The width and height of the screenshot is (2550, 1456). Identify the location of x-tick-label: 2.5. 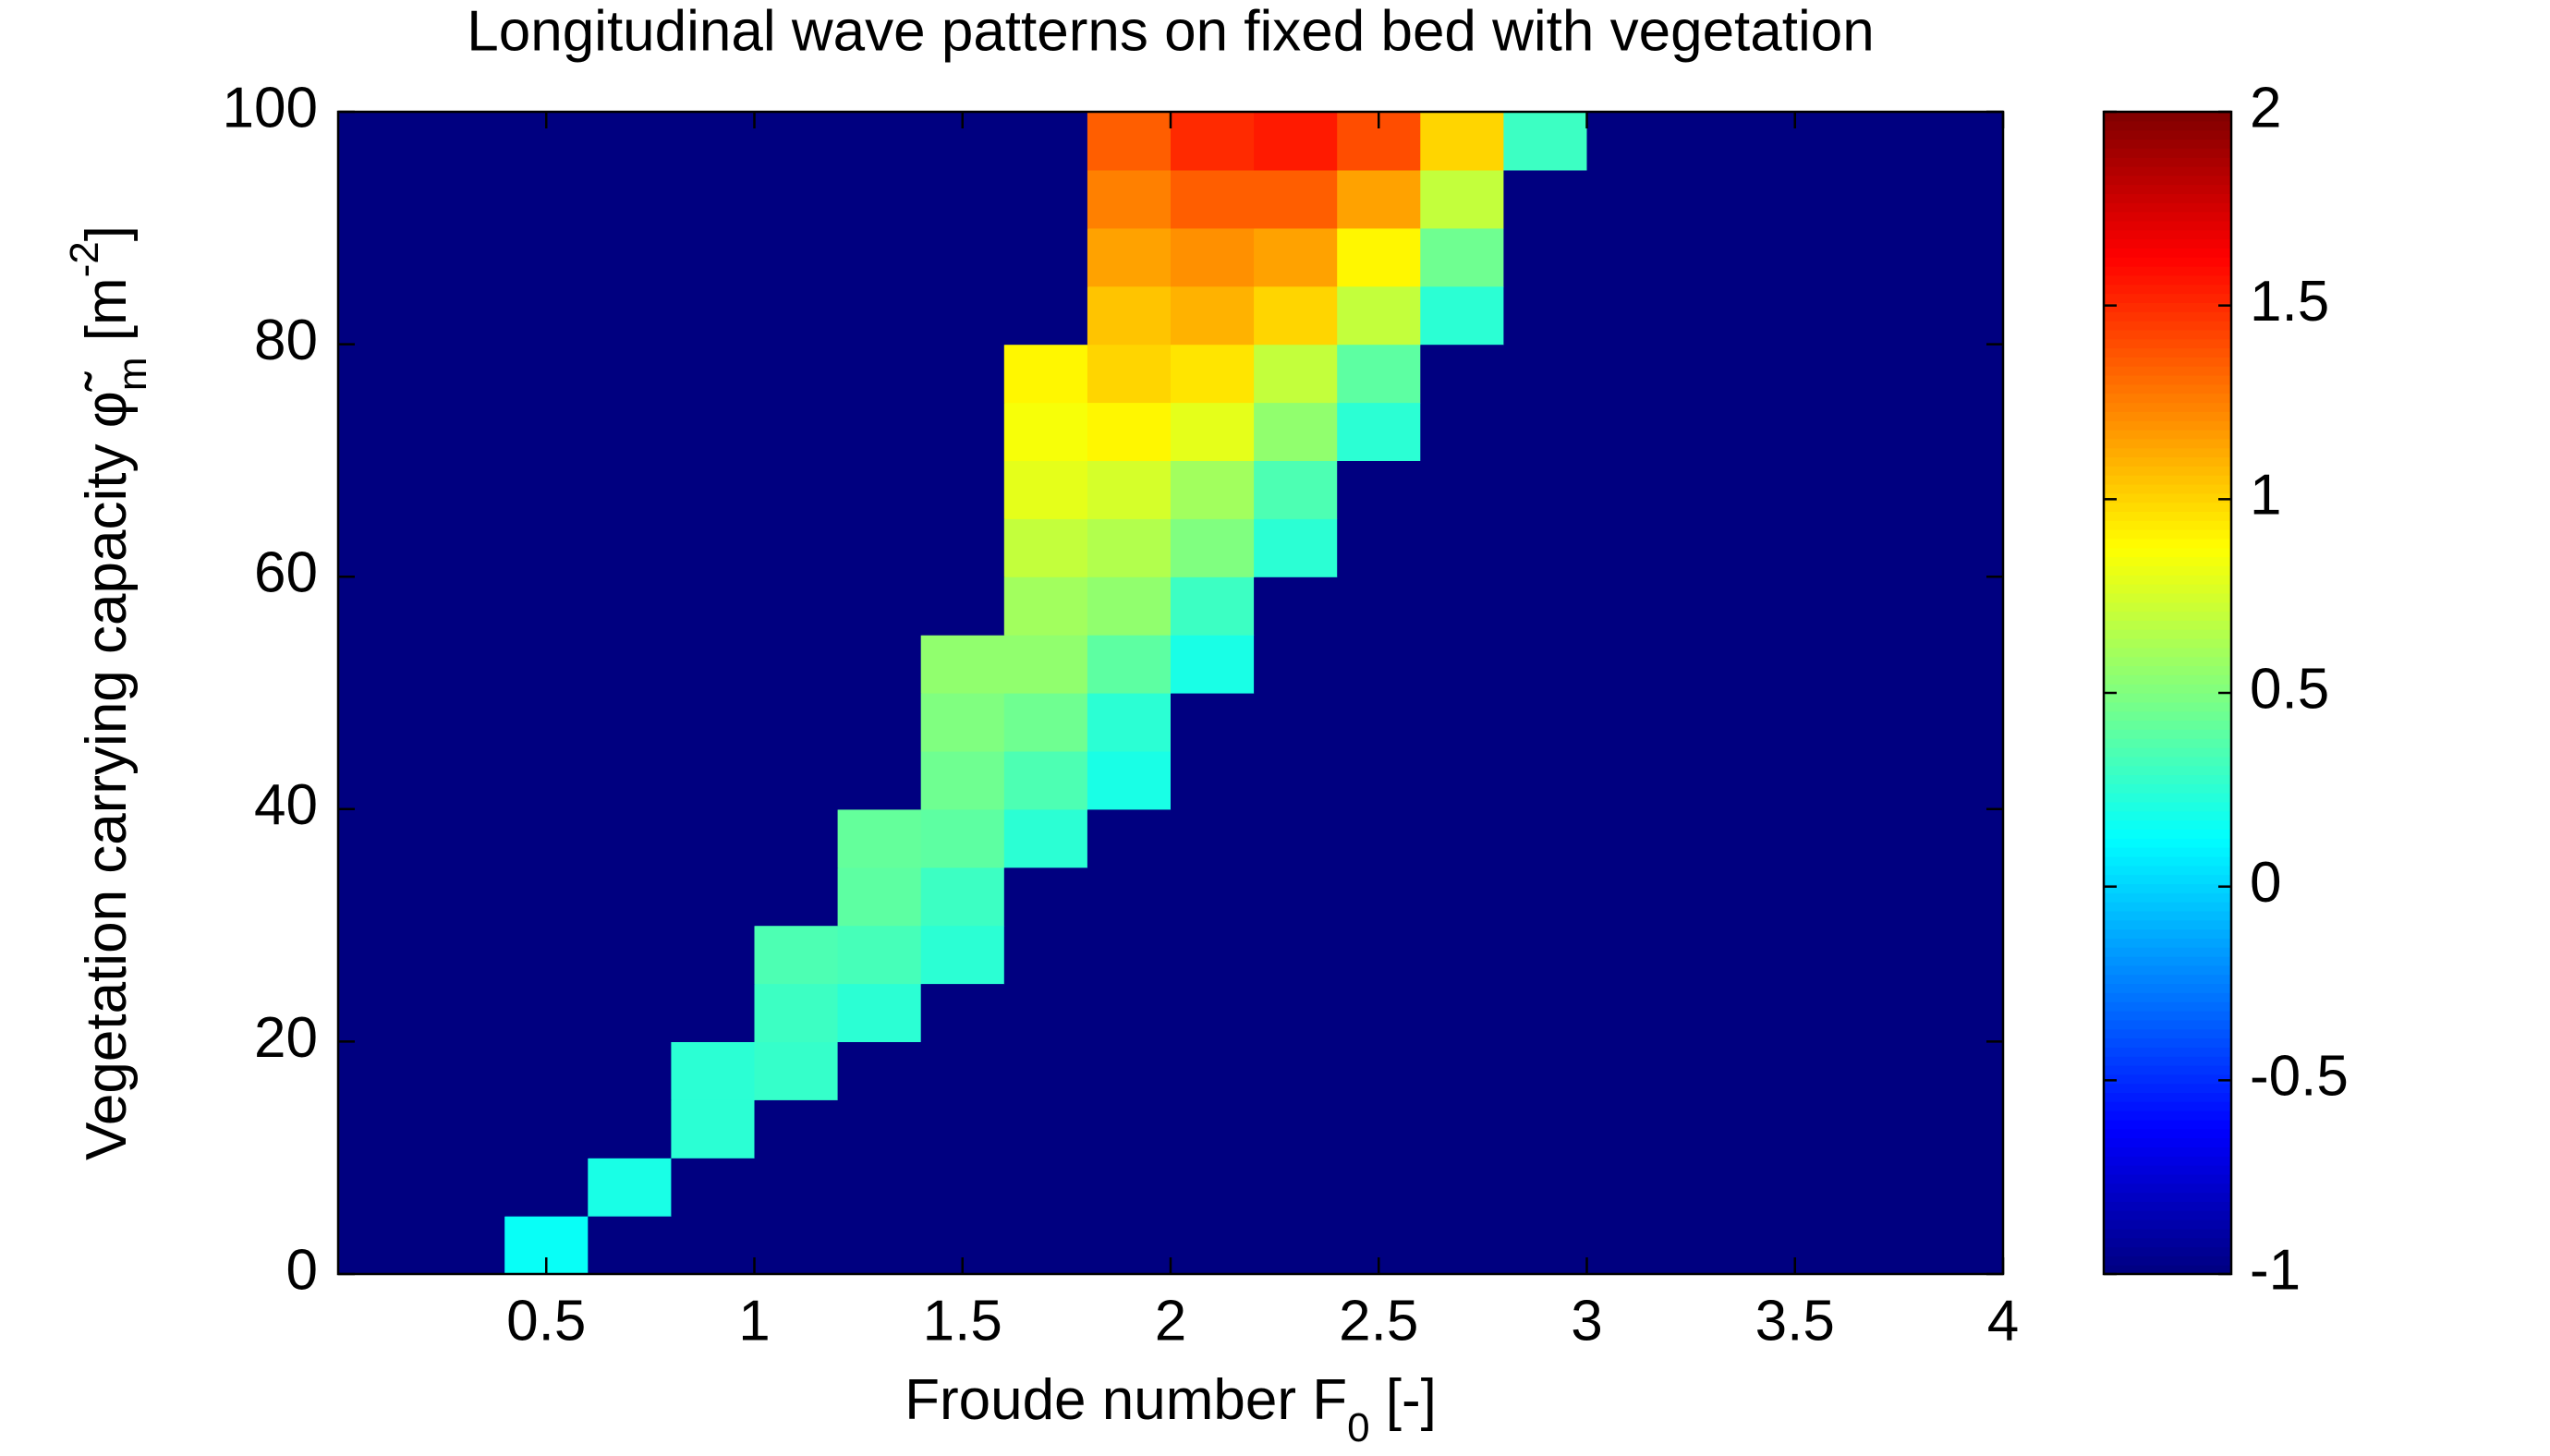
(1378, 1321).